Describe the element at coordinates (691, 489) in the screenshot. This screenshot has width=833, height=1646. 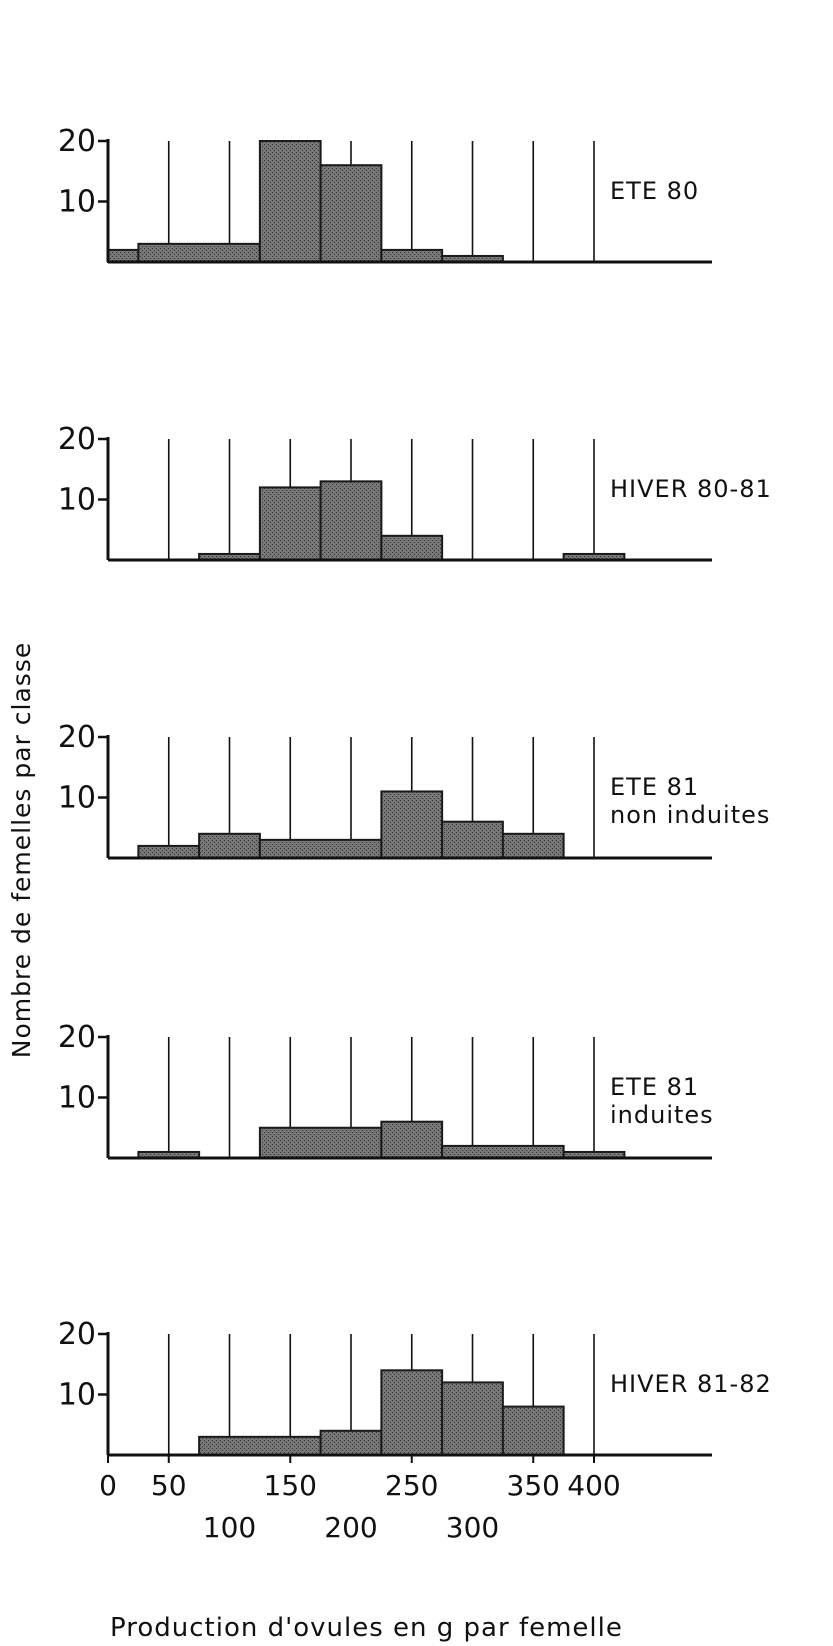
I see `panel-label: HIVER 80-81` at that location.